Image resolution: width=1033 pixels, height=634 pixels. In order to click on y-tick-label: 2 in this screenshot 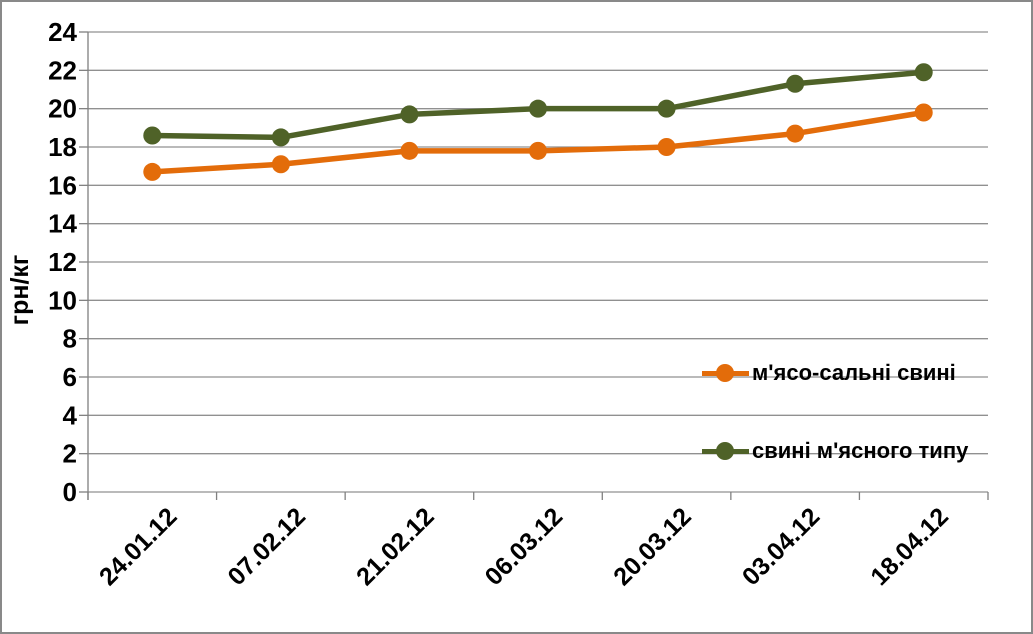, I will do `click(70, 454)`.